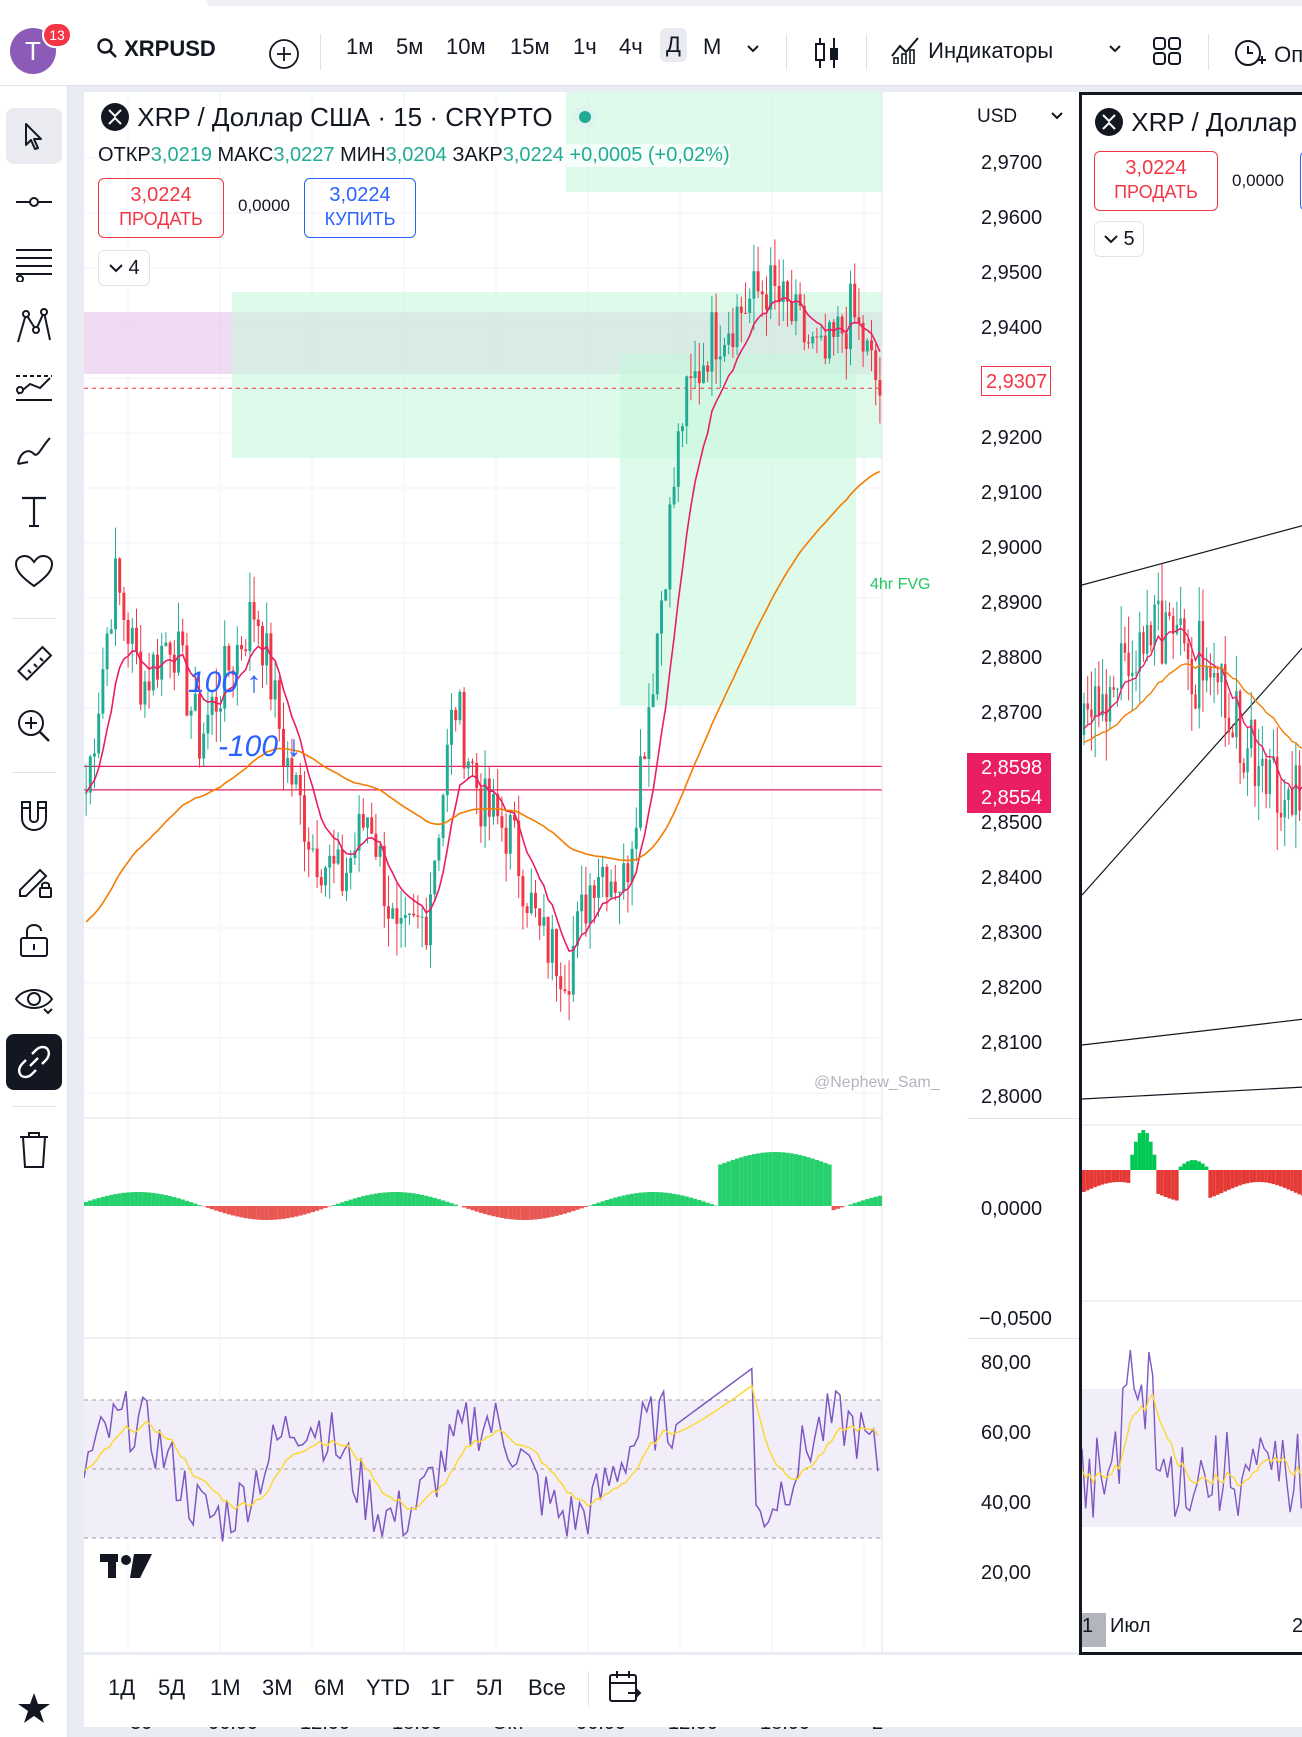 Image resolution: width=1302 pixels, height=1737 pixels. What do you see at coordinates (1012, 548) in the screenshot?
I see `price-tick: 2,9000` at bounding box center [1012, 548].